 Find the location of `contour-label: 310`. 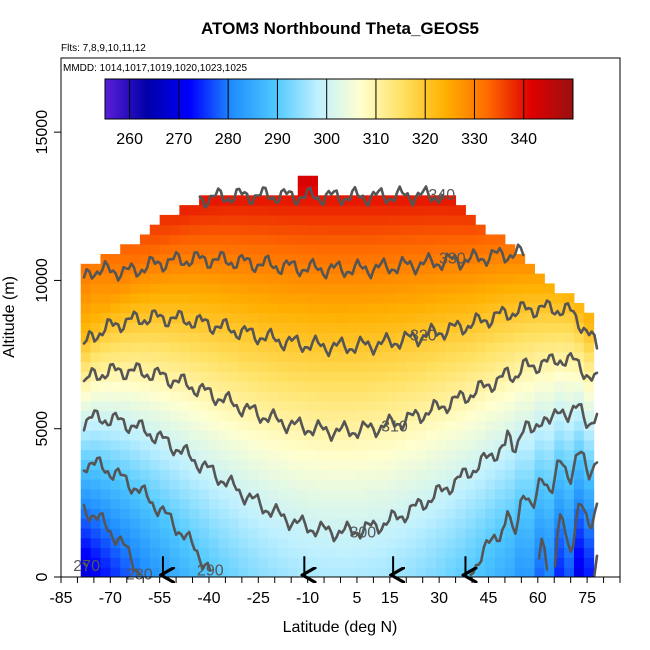

contour-label: 310 is located at coordinates (394, 427).